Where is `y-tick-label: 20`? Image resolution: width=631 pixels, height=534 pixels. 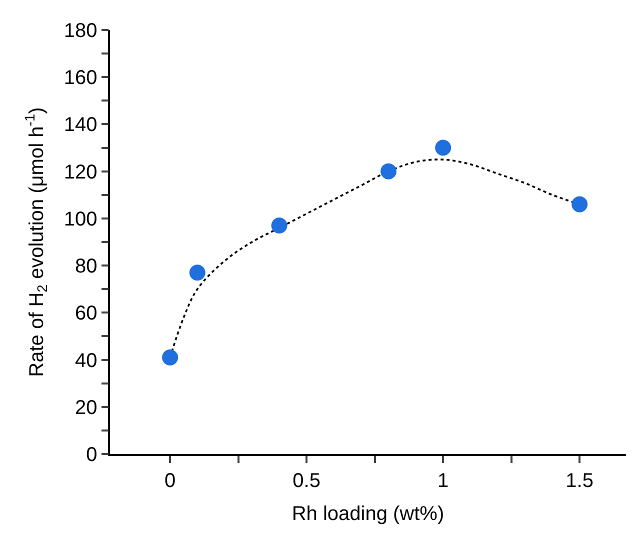 y-tick-label: 20 is located at coordinates (86, 407).